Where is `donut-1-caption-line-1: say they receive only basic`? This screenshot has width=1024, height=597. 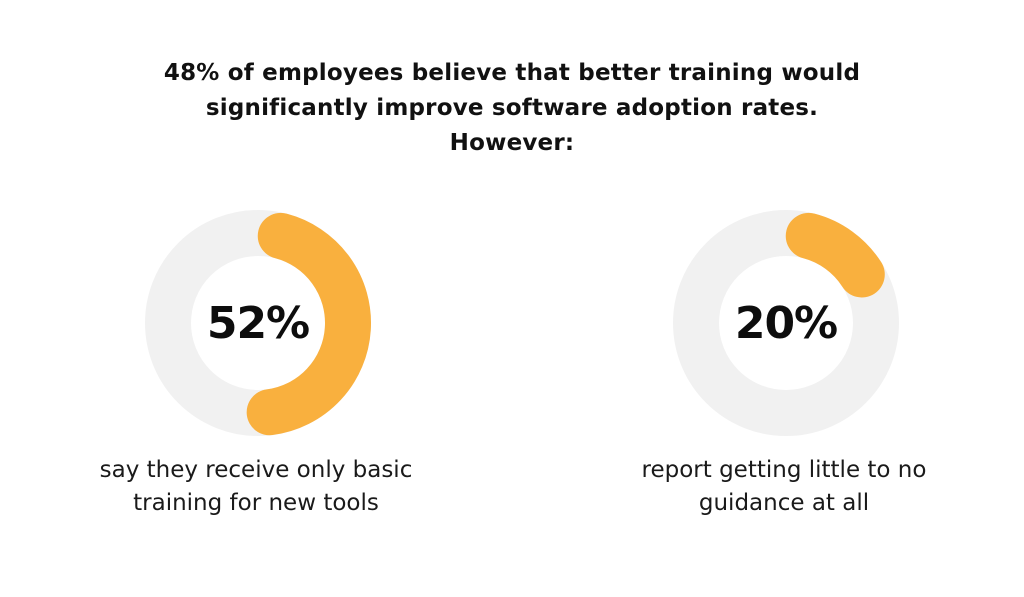
donut-1-caption-line-1: say they receive only basic is located at coordinates (256, 470).